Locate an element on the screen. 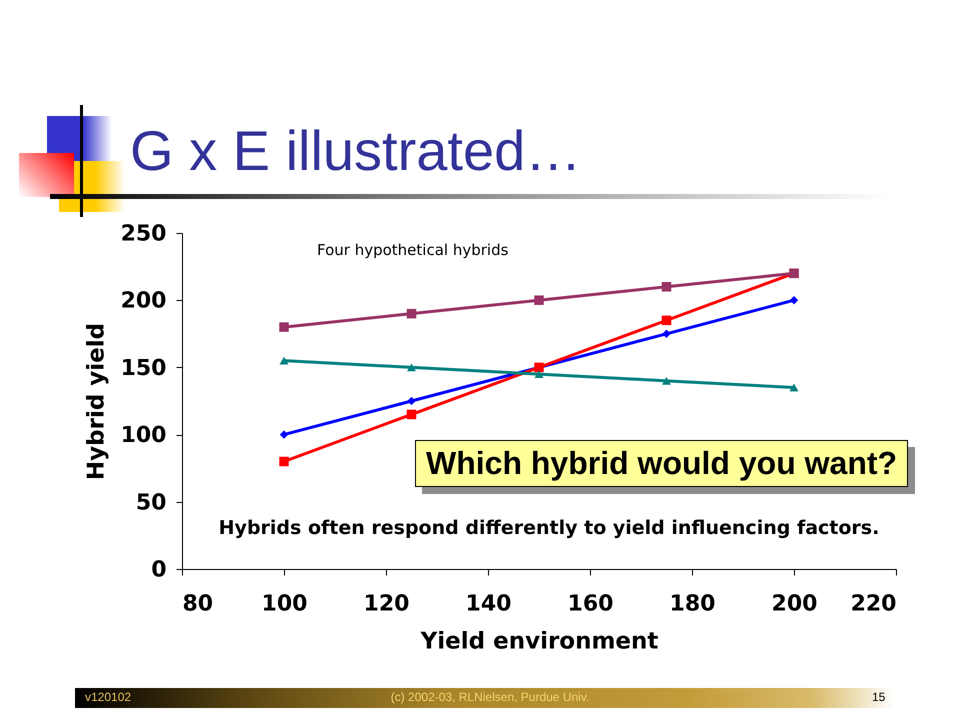  y-tick-label: 50 is located at coordinates (151, 503).